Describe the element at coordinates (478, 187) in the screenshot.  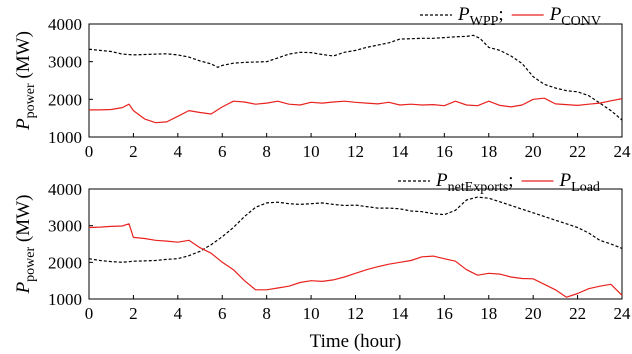
I see `legend-subscript: netExports` at that location.